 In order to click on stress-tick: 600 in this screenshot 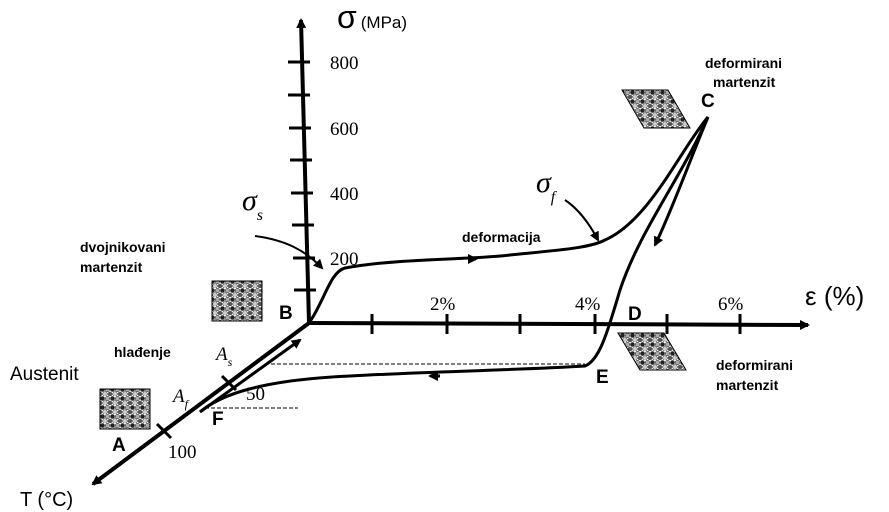, I will do `click(344, 129)`.